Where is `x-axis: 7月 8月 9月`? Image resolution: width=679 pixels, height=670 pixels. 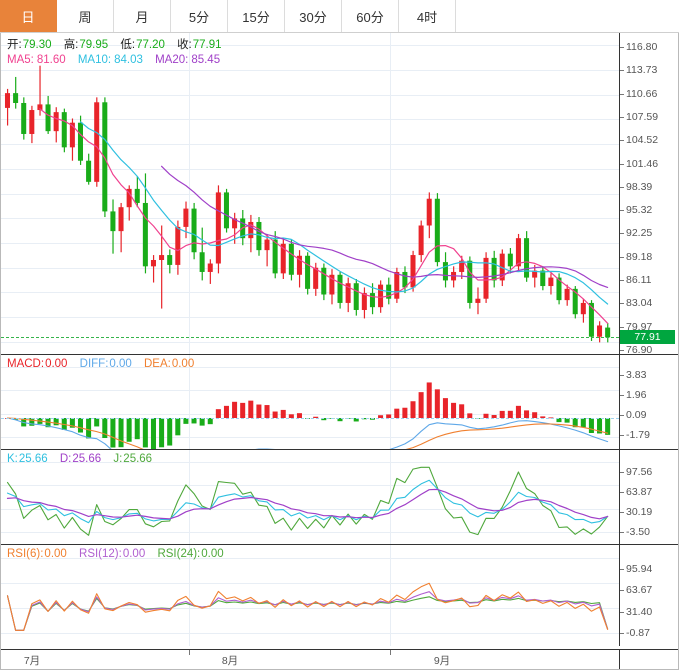
x-axis: 7月 8月 9月 is located at coordinates (339, 659).